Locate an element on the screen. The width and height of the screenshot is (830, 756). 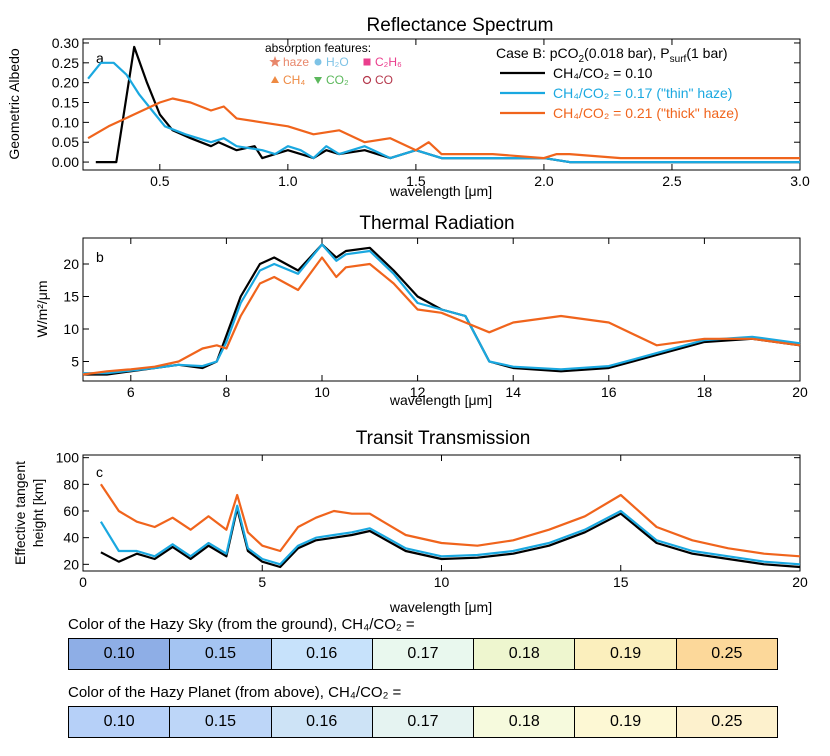
panel-b-xlabel: wavelength [μm] is located at coordinates (440, 400).